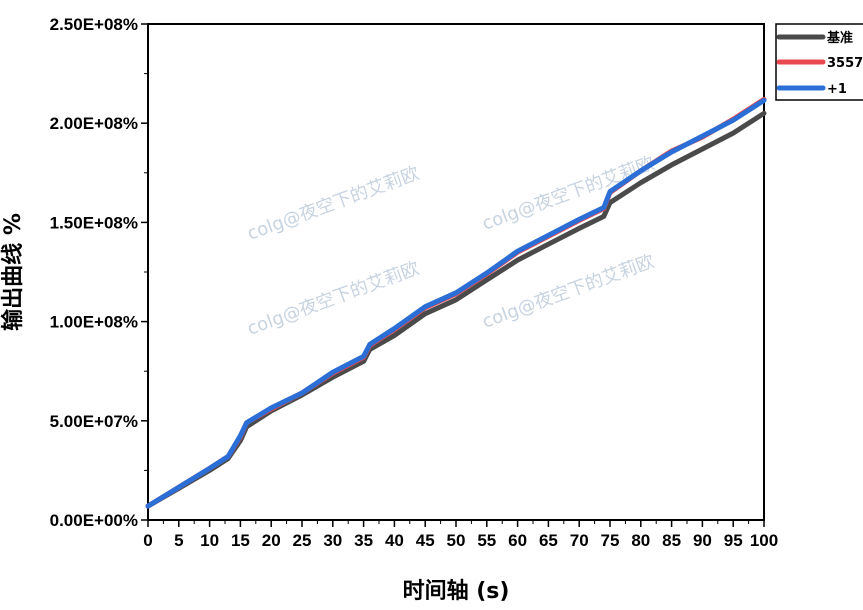 The width and height of the screenshot is (863, 610). What do you see at coordinates (456, 540) in the screenshot?
I see `x-tick-label: 50` at bounding box center [456, 540].